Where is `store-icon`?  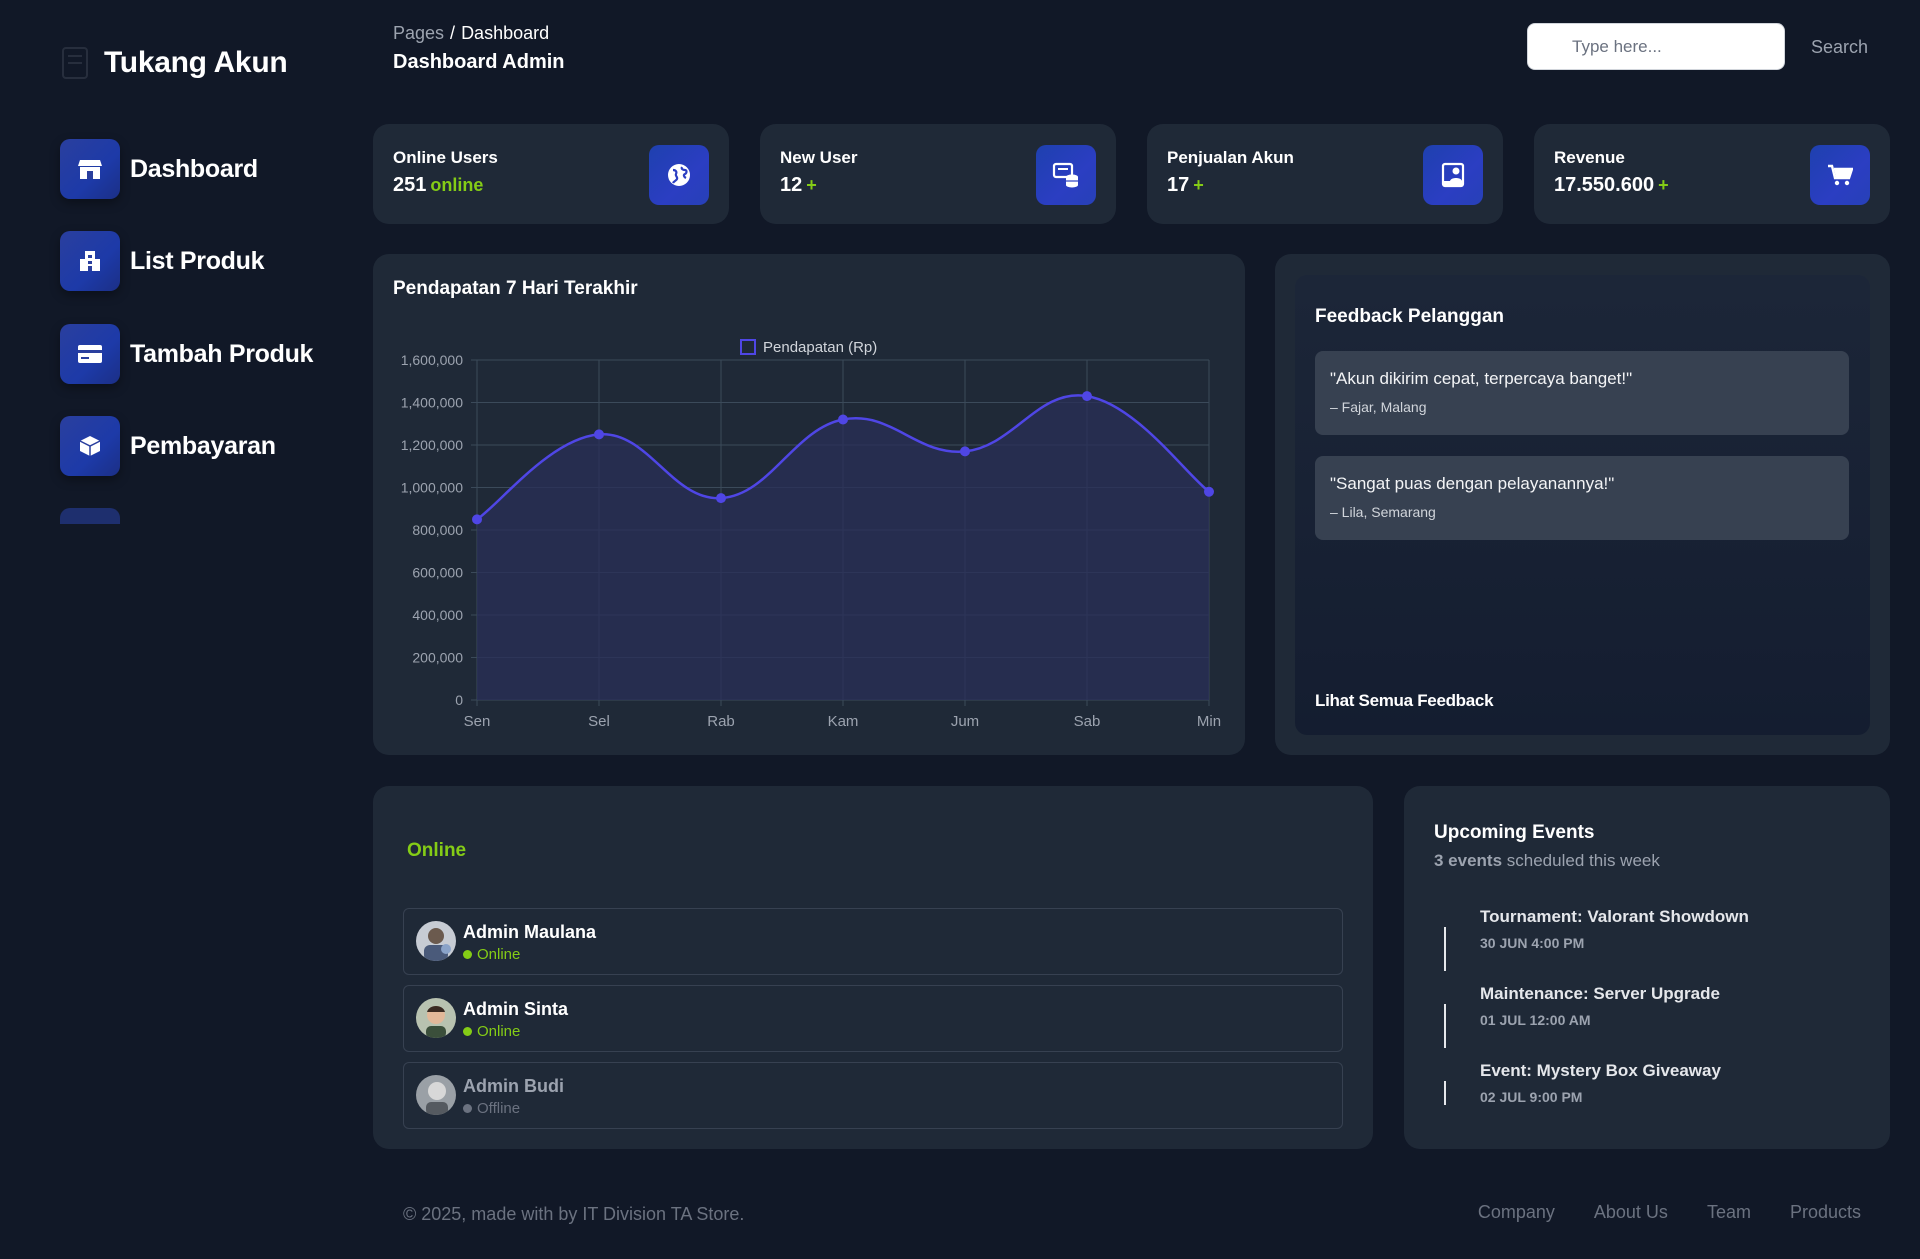 store-icon is located at coordinates (90, 169).